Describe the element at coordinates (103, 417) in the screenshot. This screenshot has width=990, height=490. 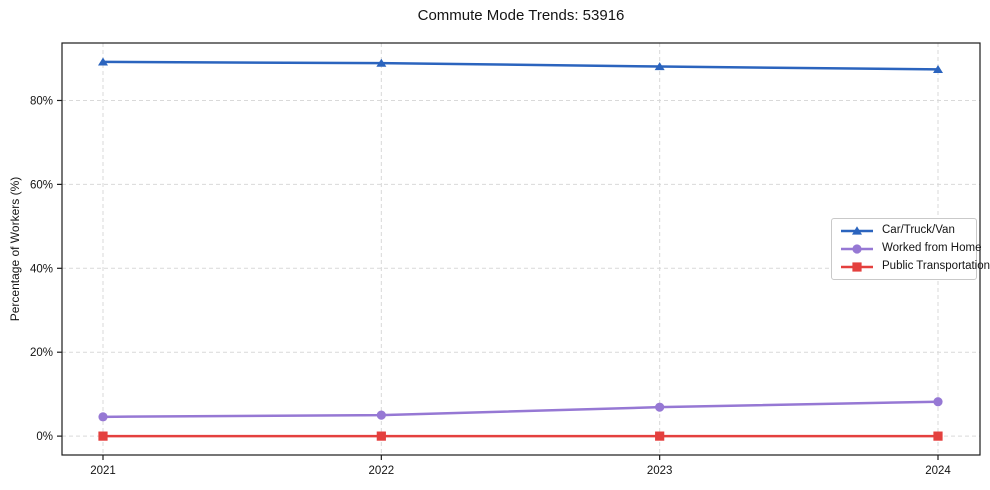
I see `data-point-worked-from-home-2021` at that location.